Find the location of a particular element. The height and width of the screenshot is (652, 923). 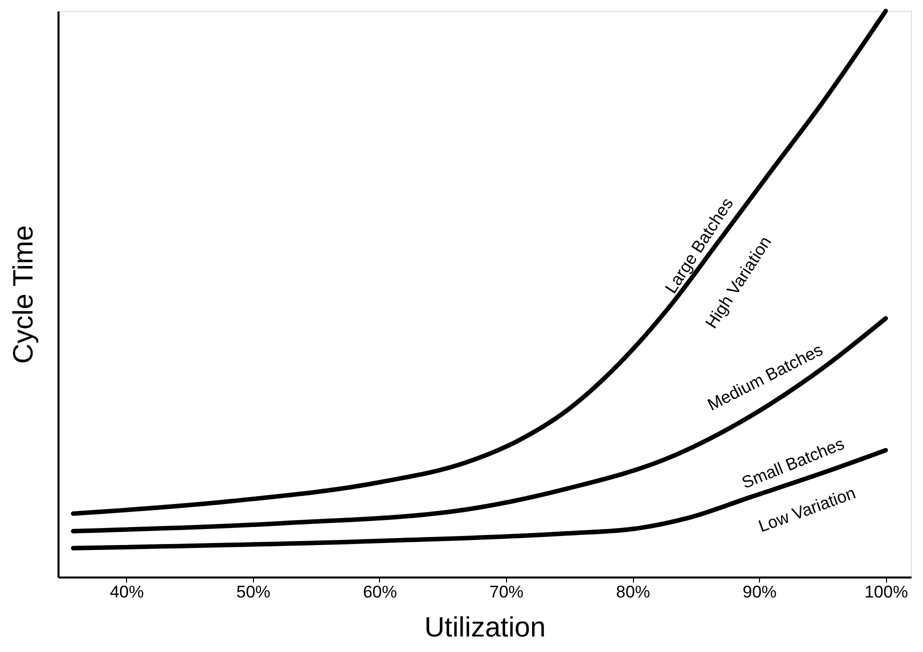

x-axis-title: Utilization is located at coordinates (485, 627).